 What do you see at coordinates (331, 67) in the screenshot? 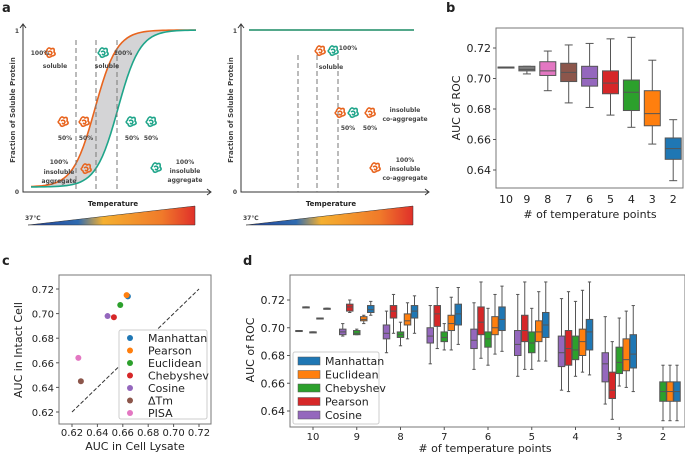
I see `label: soluble` at bounding box center [331, 67].